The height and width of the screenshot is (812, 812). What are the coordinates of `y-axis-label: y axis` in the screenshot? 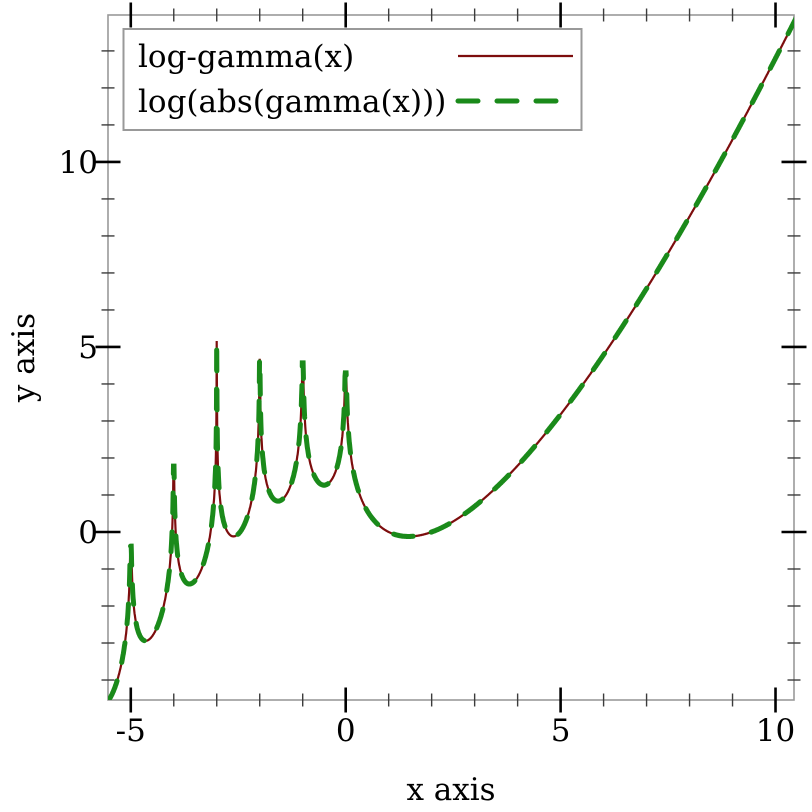 It's located at (24, 358).